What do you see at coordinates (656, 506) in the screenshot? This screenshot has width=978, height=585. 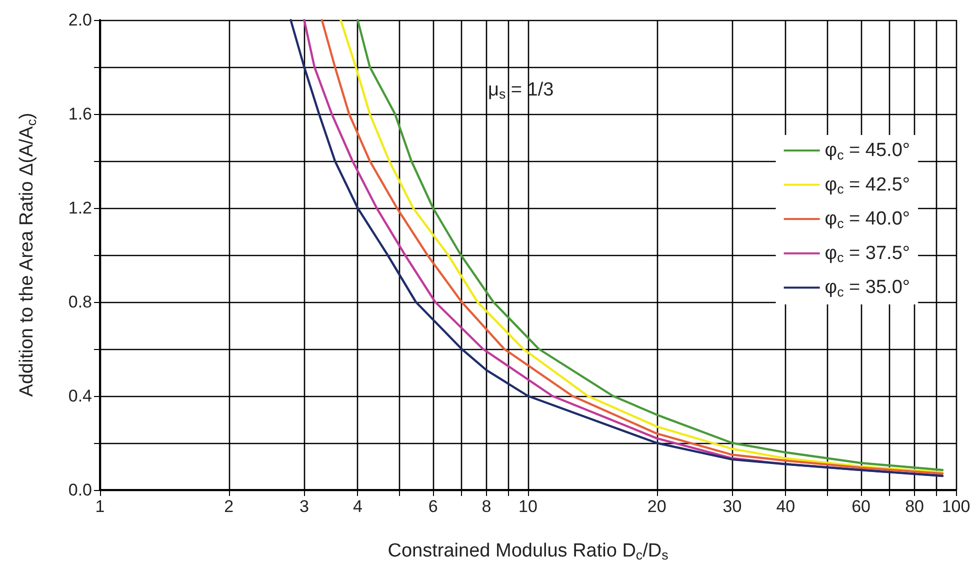 I see `x-tick-label: 20` at bounding box center [656, 506].